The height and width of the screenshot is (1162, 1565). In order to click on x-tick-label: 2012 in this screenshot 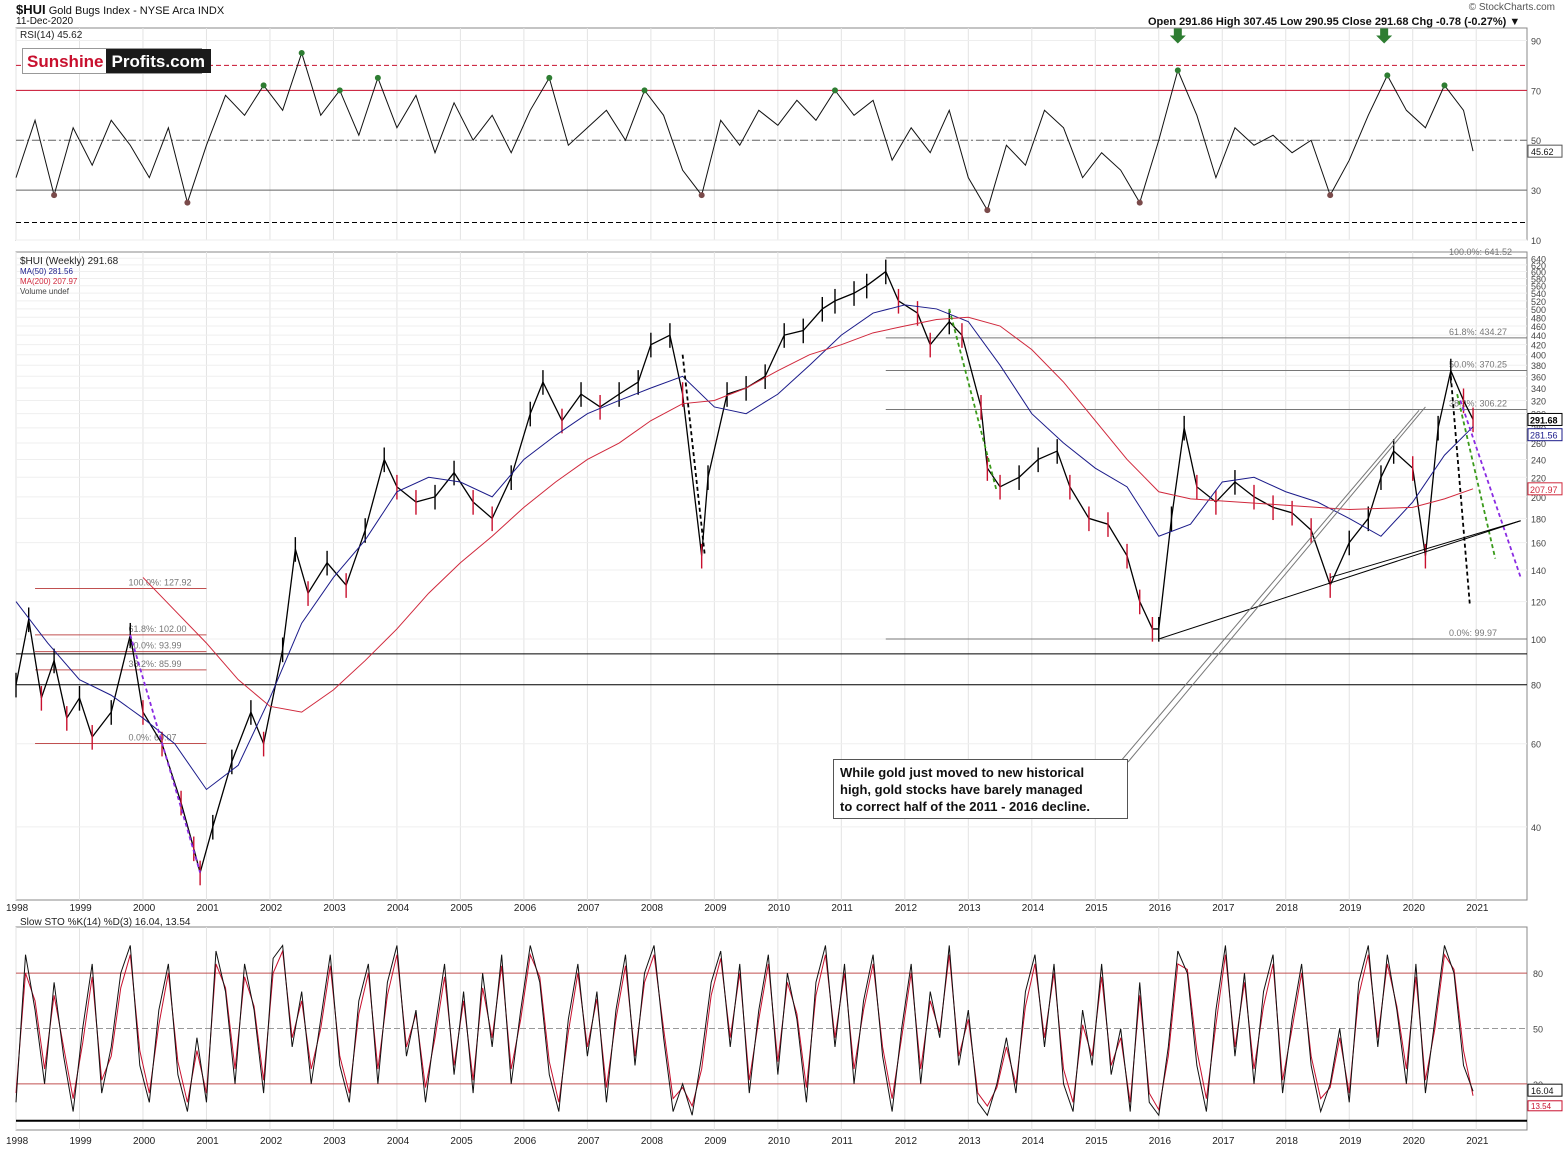, I will do `click(906, 1141)`.